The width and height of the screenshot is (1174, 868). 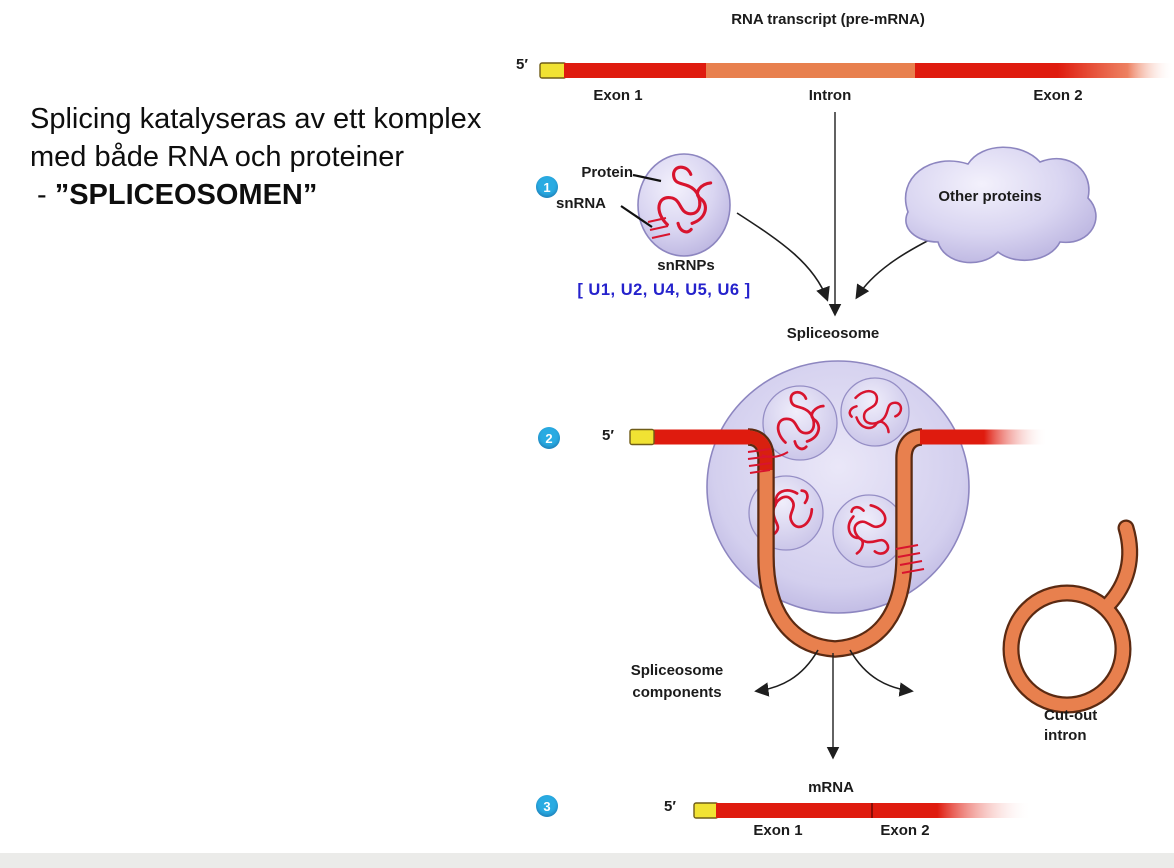 What do you see at coordinates (522, 64) in the screenshot?
I see `five-prime-label-top: 5′` at bounding box center [522, 64].